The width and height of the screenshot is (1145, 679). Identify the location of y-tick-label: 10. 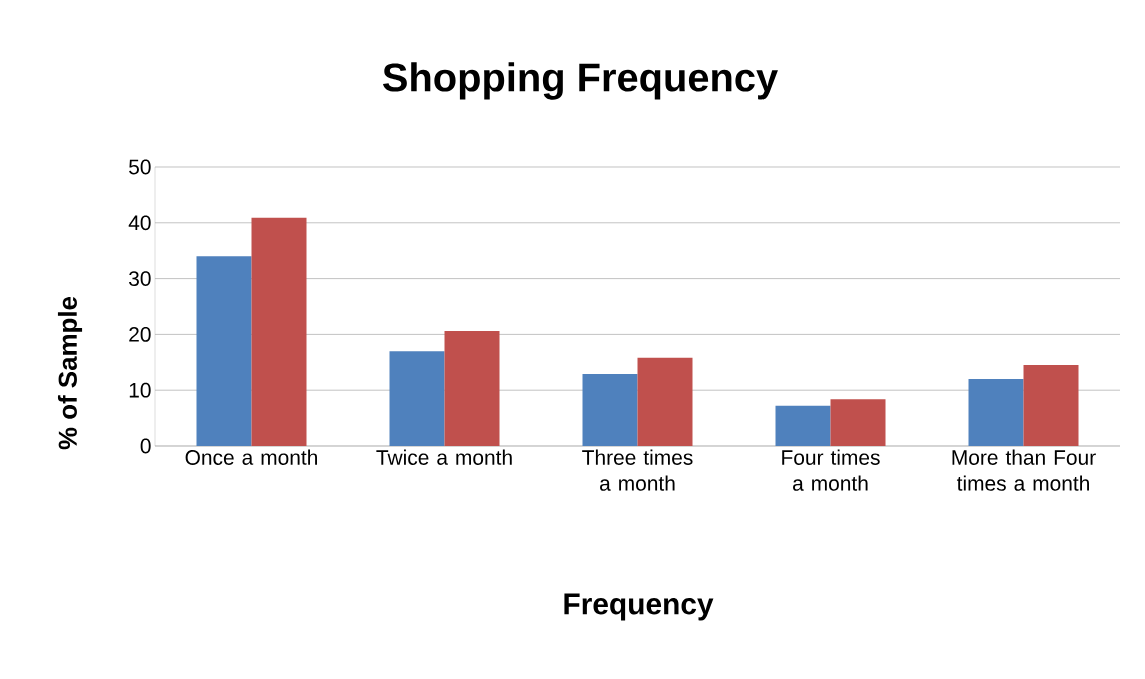
(140, 390).